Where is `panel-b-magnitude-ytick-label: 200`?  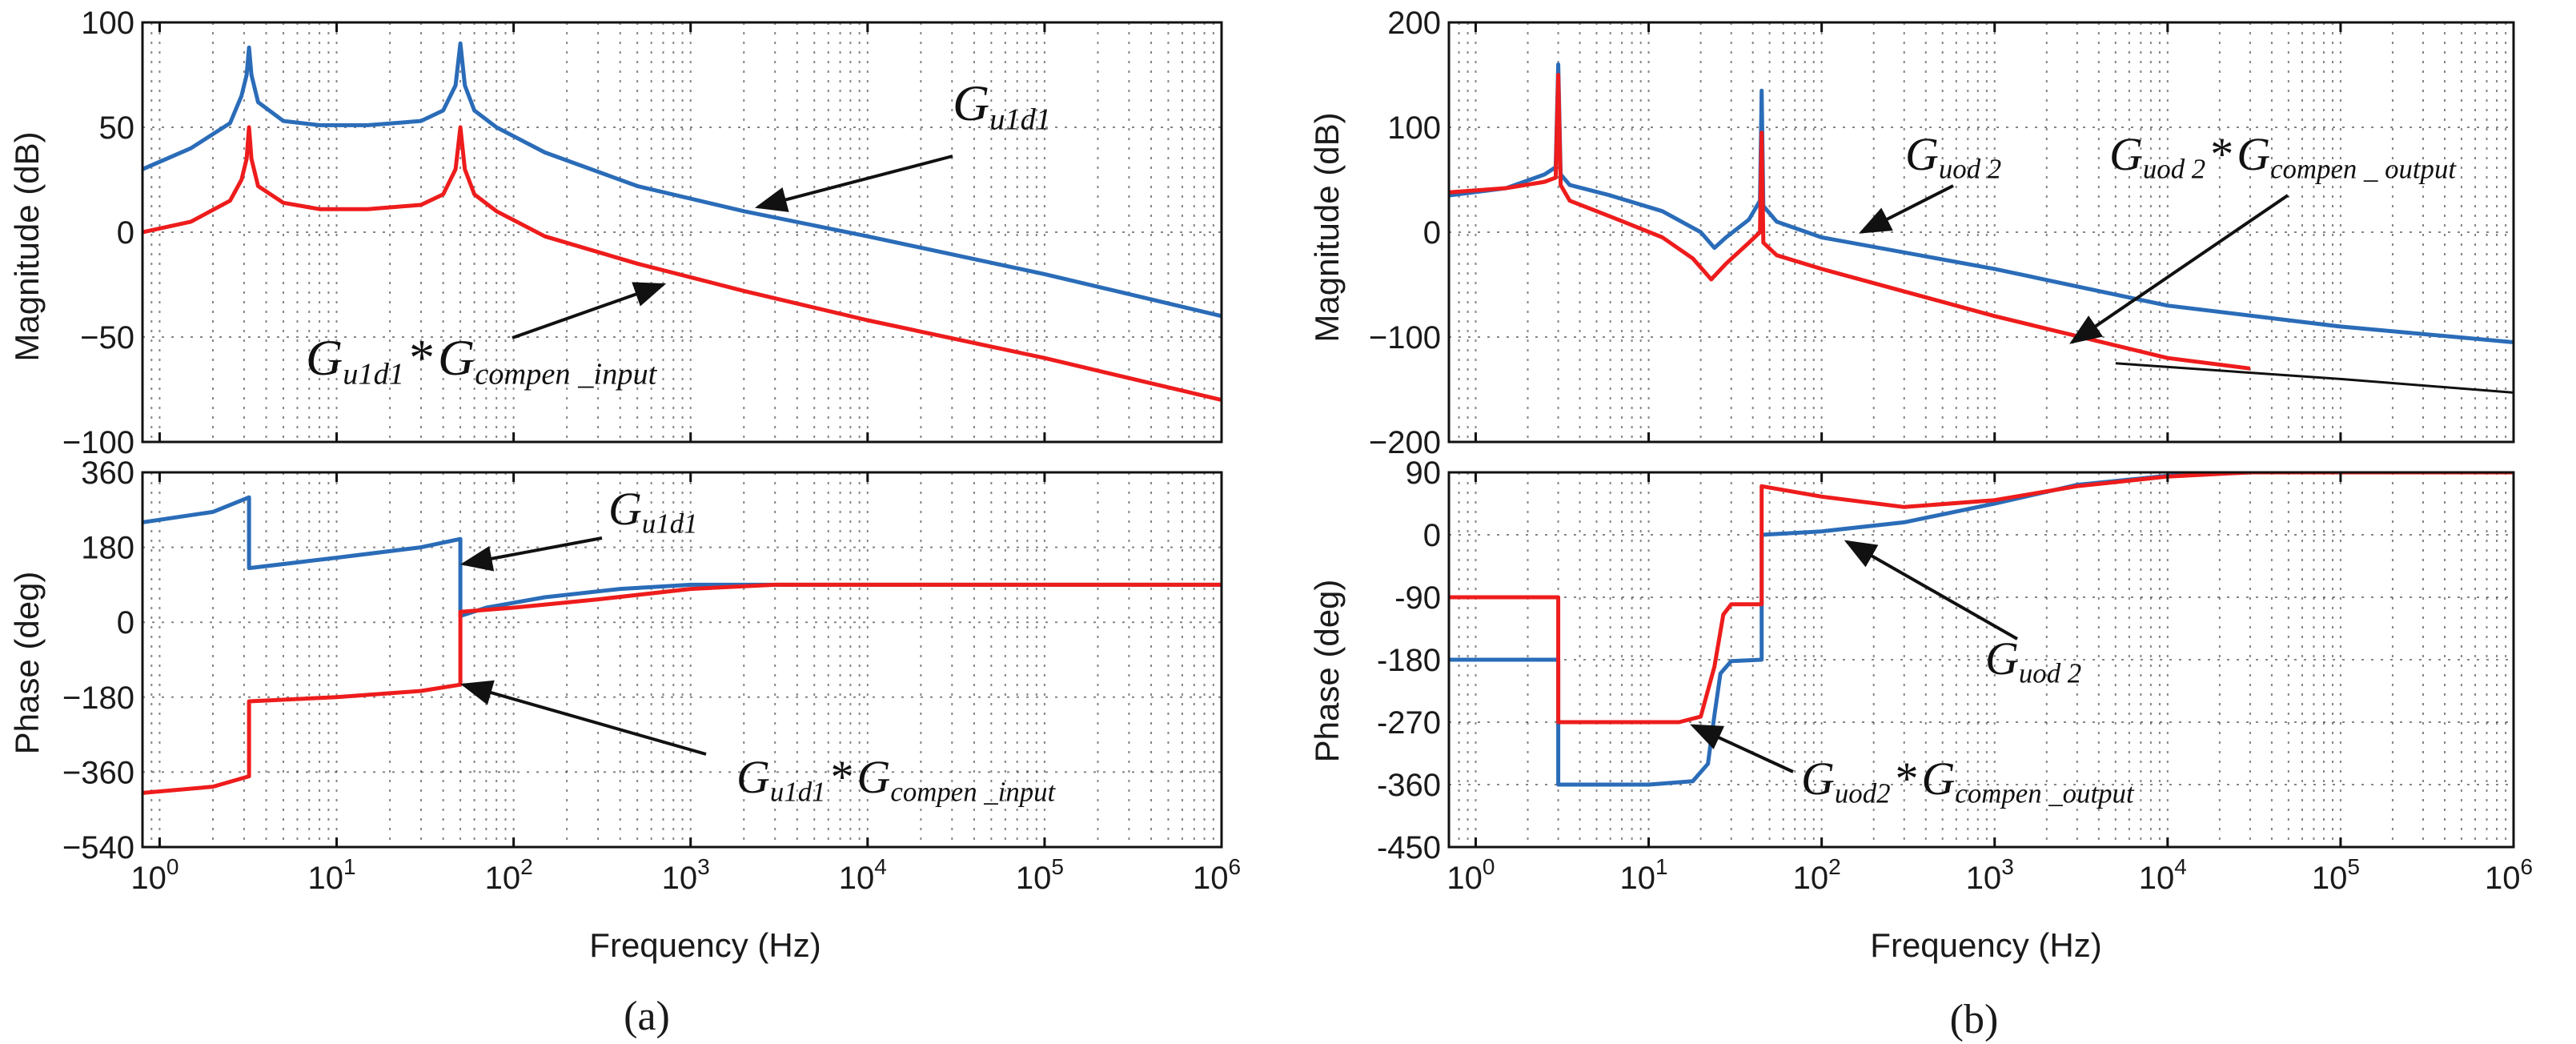 panel-b-magnitude-ytick-label: 200 is located at coordinates (1414, 24).